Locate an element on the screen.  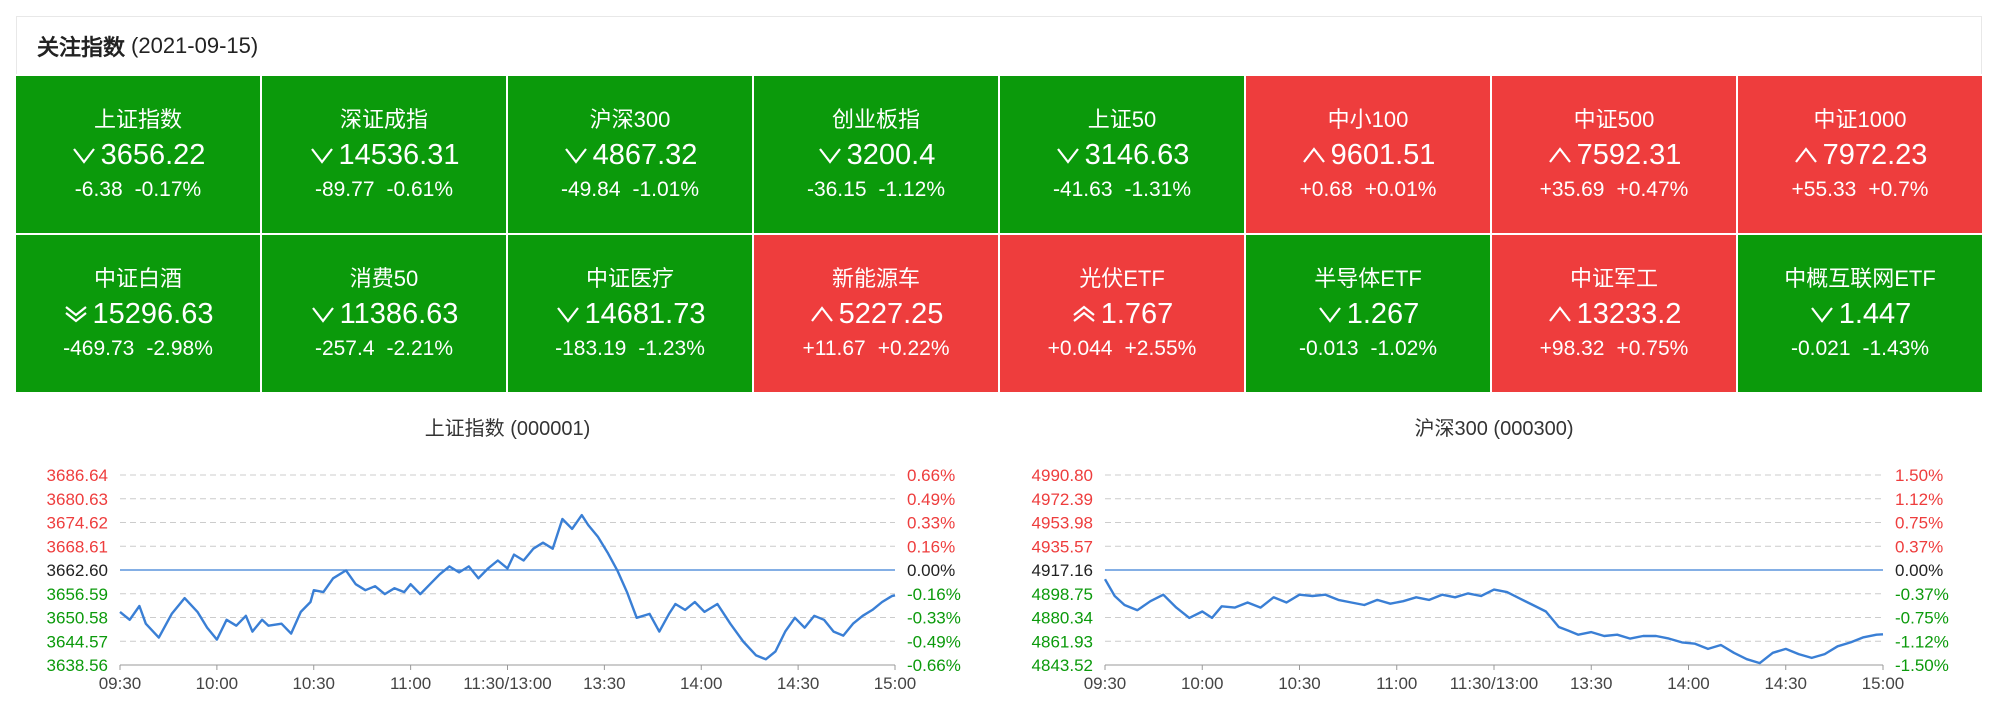
index-price-row: 4867.32 is located at coordinates (630, 155).